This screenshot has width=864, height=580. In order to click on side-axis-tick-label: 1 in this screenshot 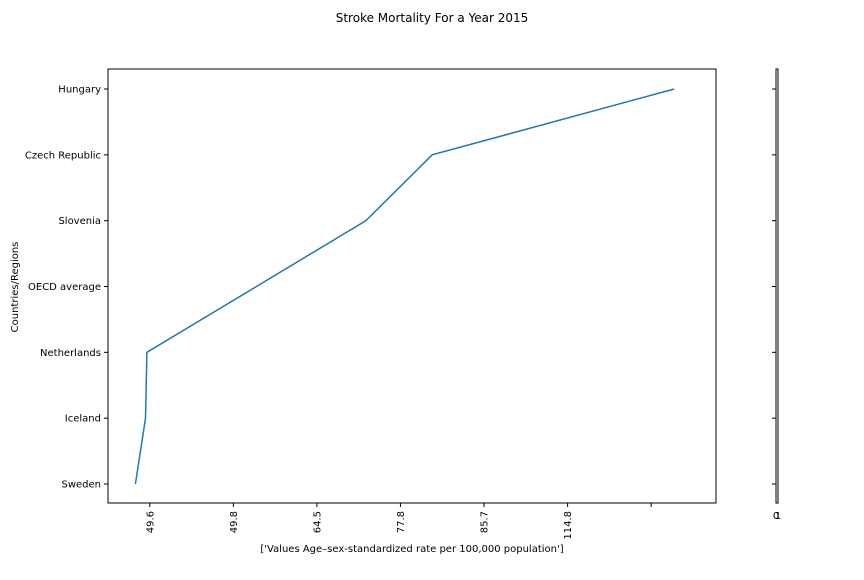, I will do `click(778, 516)`.